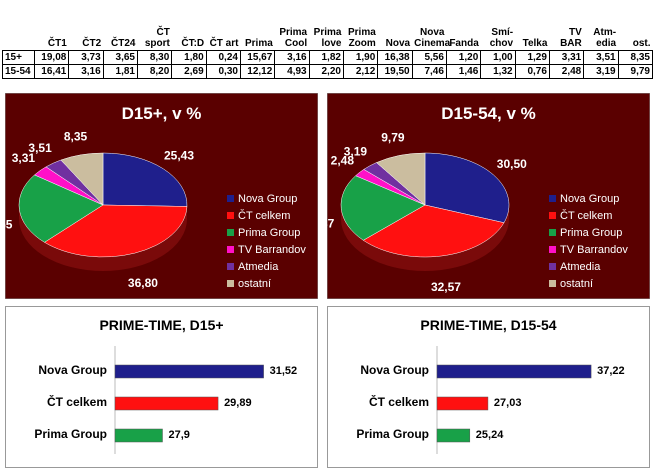 The width and height of the screenshot is (657, 471). I want to click on column-header: Prima Cool, so click(292, 26).